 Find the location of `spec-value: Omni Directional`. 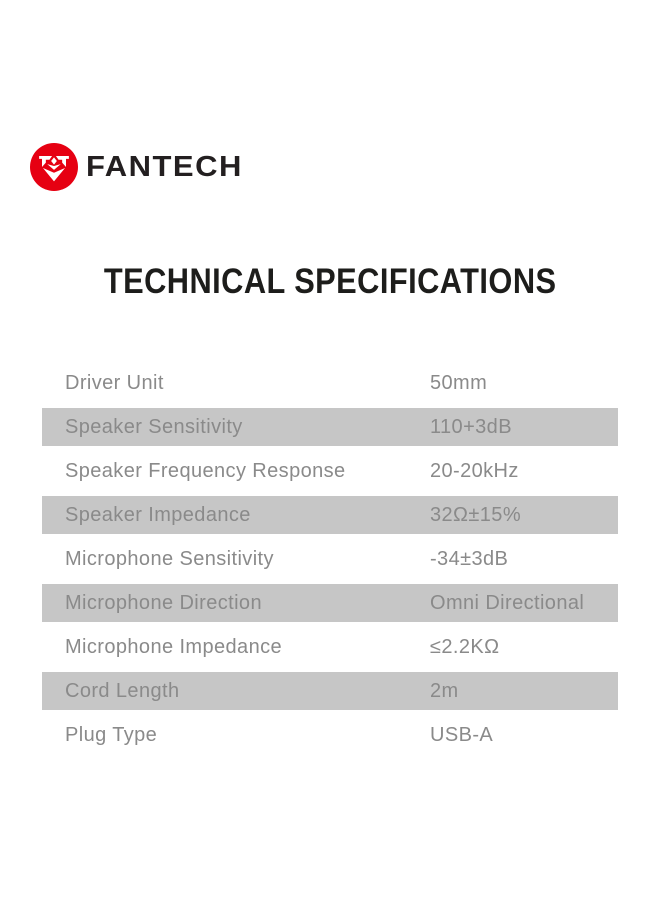

spec-value: Omni Directional is located at coordinates (507, 602).